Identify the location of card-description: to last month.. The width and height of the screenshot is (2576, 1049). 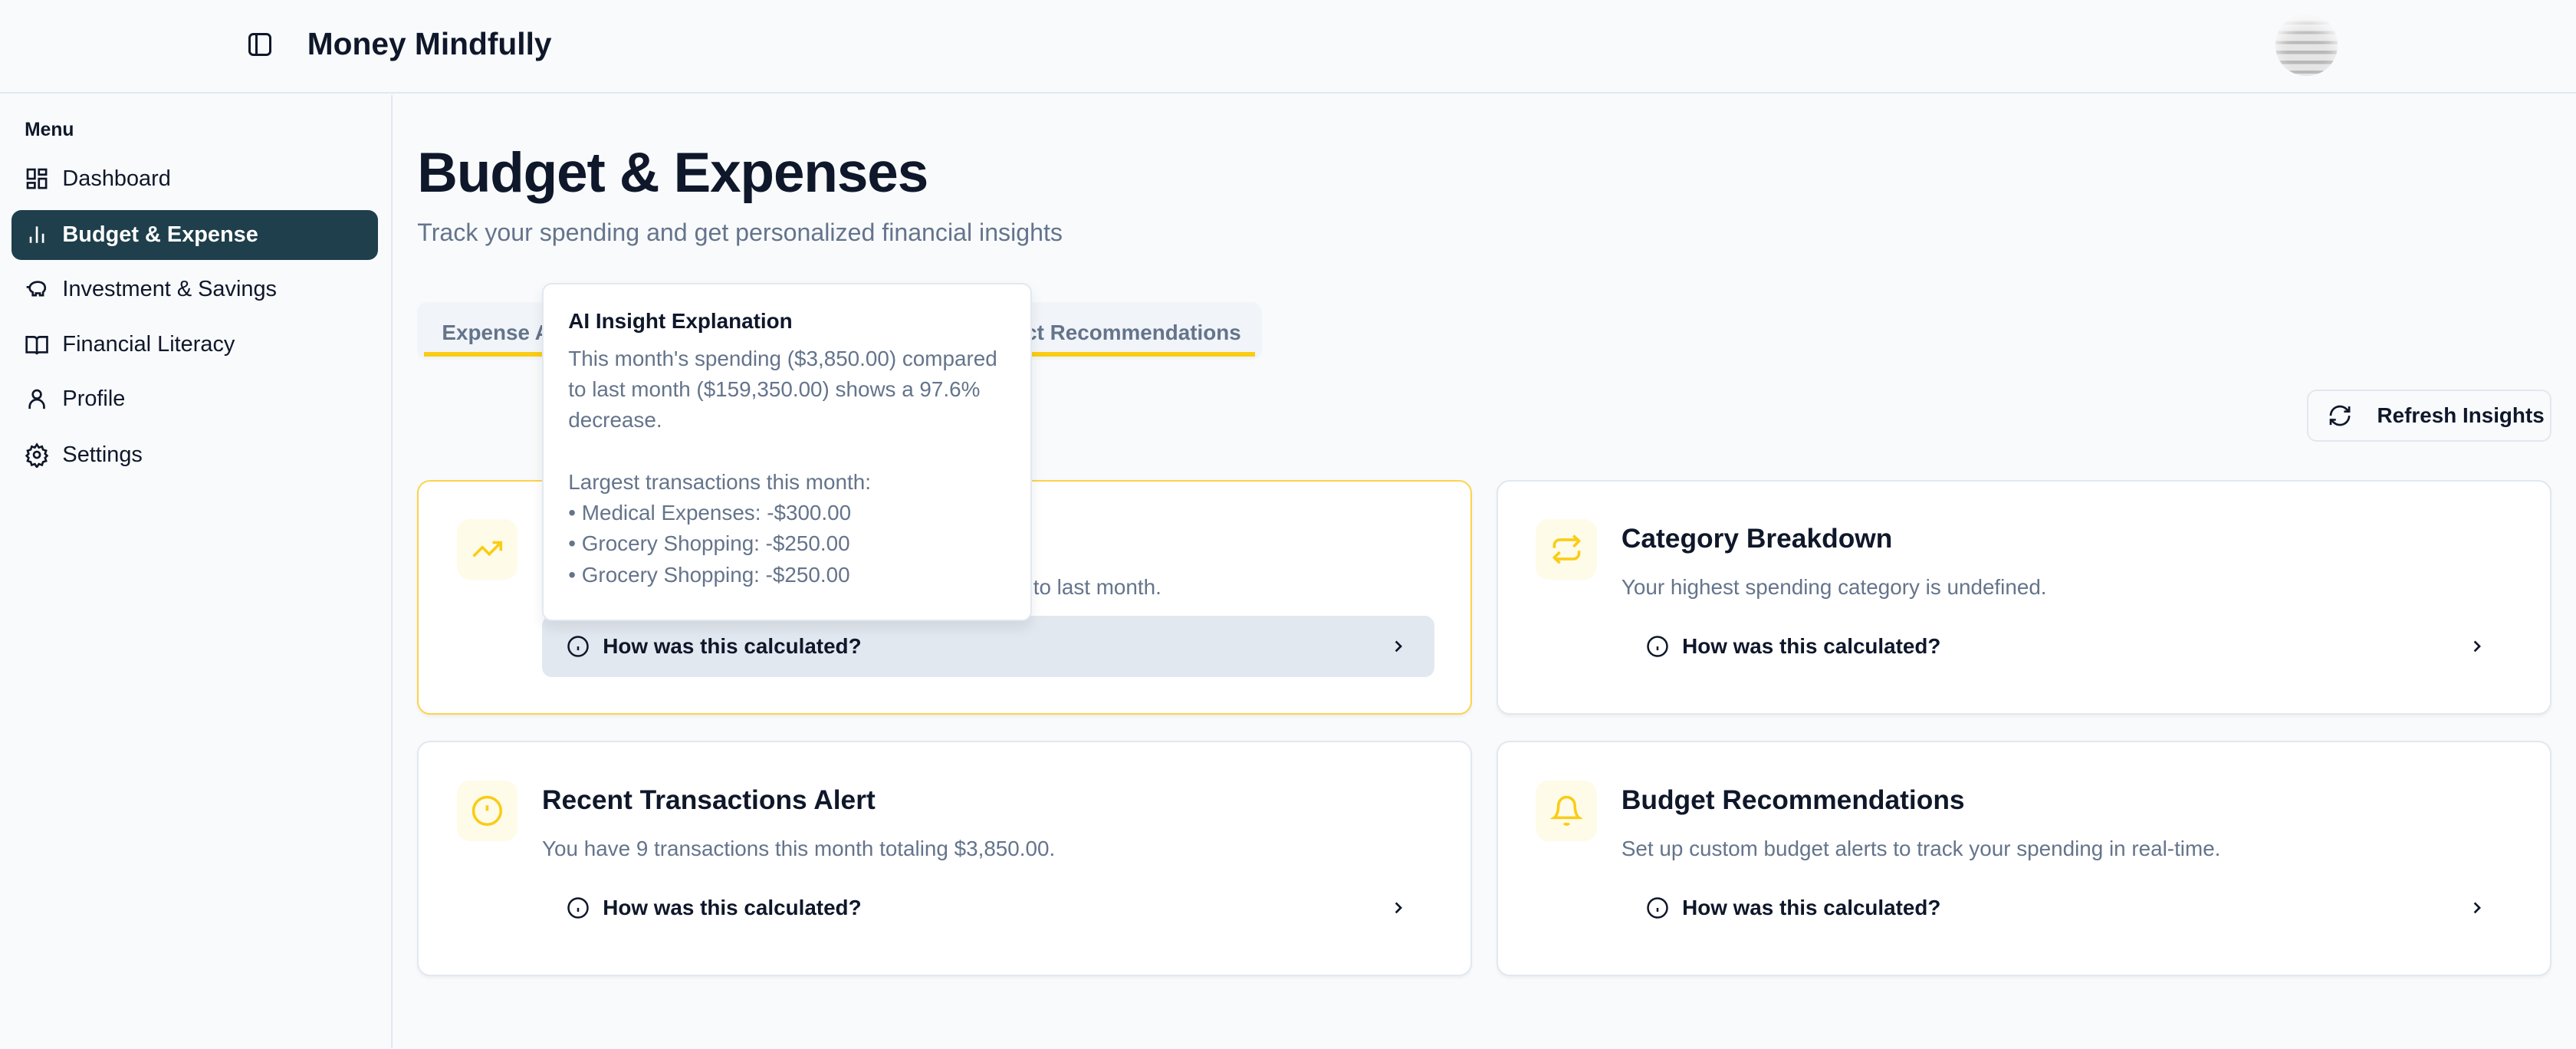
(1097, 586).